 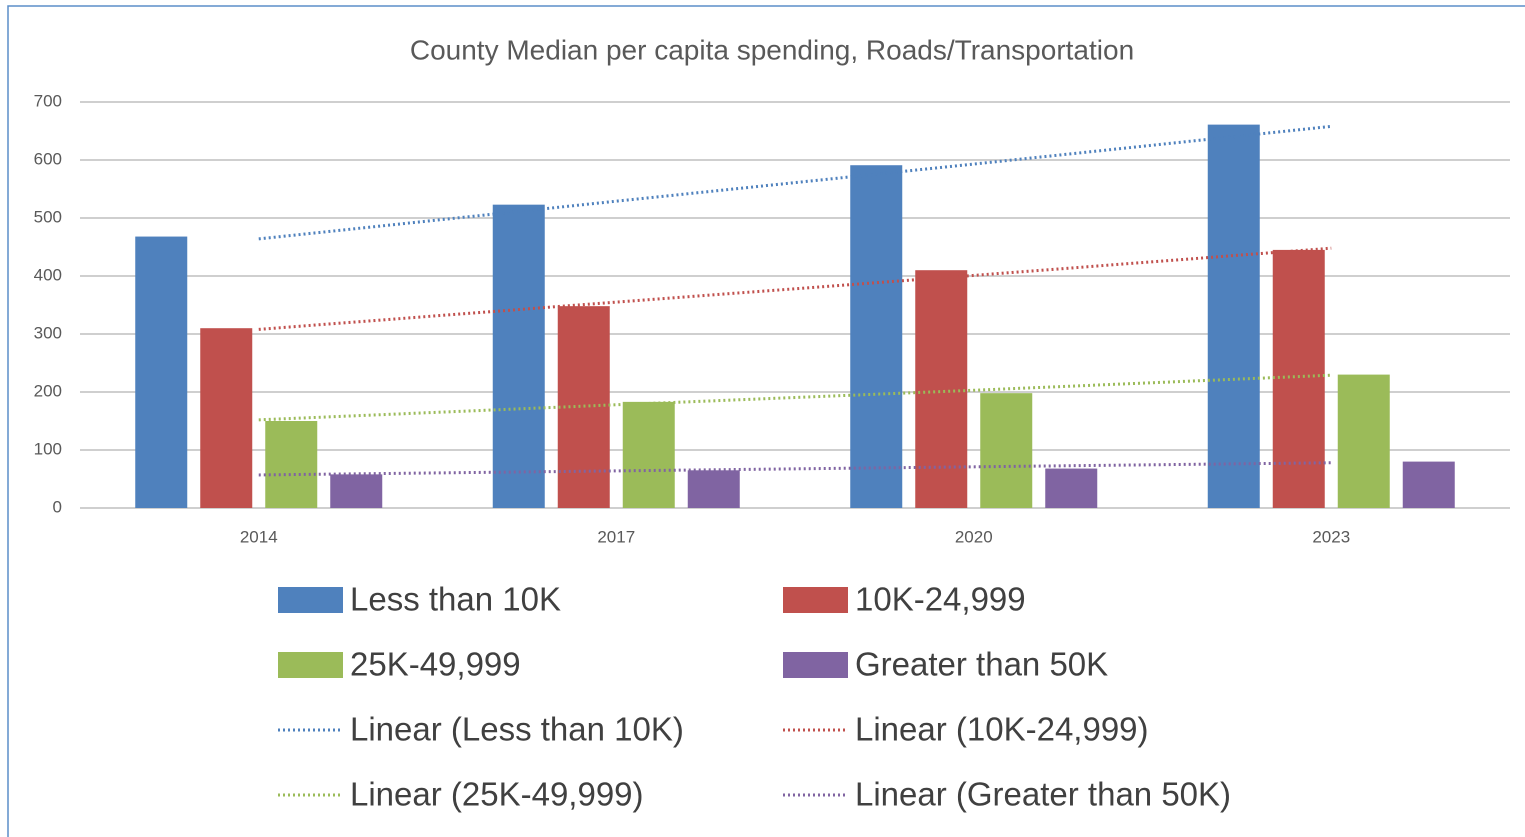 What do you see at coordinates (435, 664) in the screenshot?
I see `legend-label: 25K-49,999` at bounding box center [435, 664].